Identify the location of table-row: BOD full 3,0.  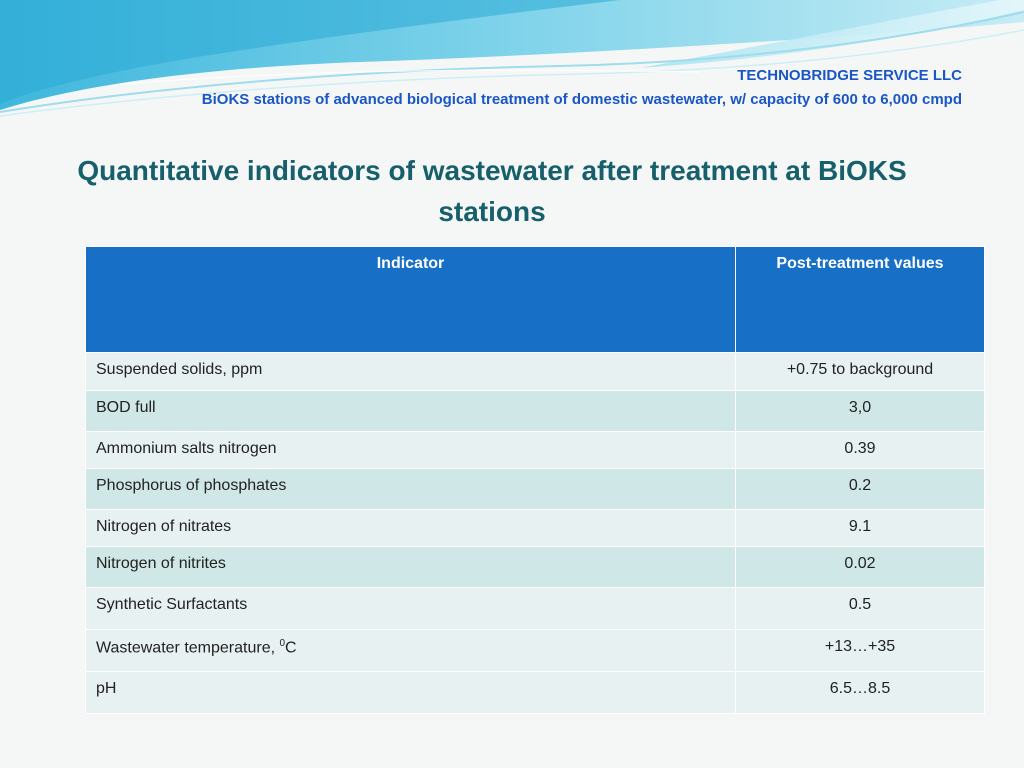
(535, 411).